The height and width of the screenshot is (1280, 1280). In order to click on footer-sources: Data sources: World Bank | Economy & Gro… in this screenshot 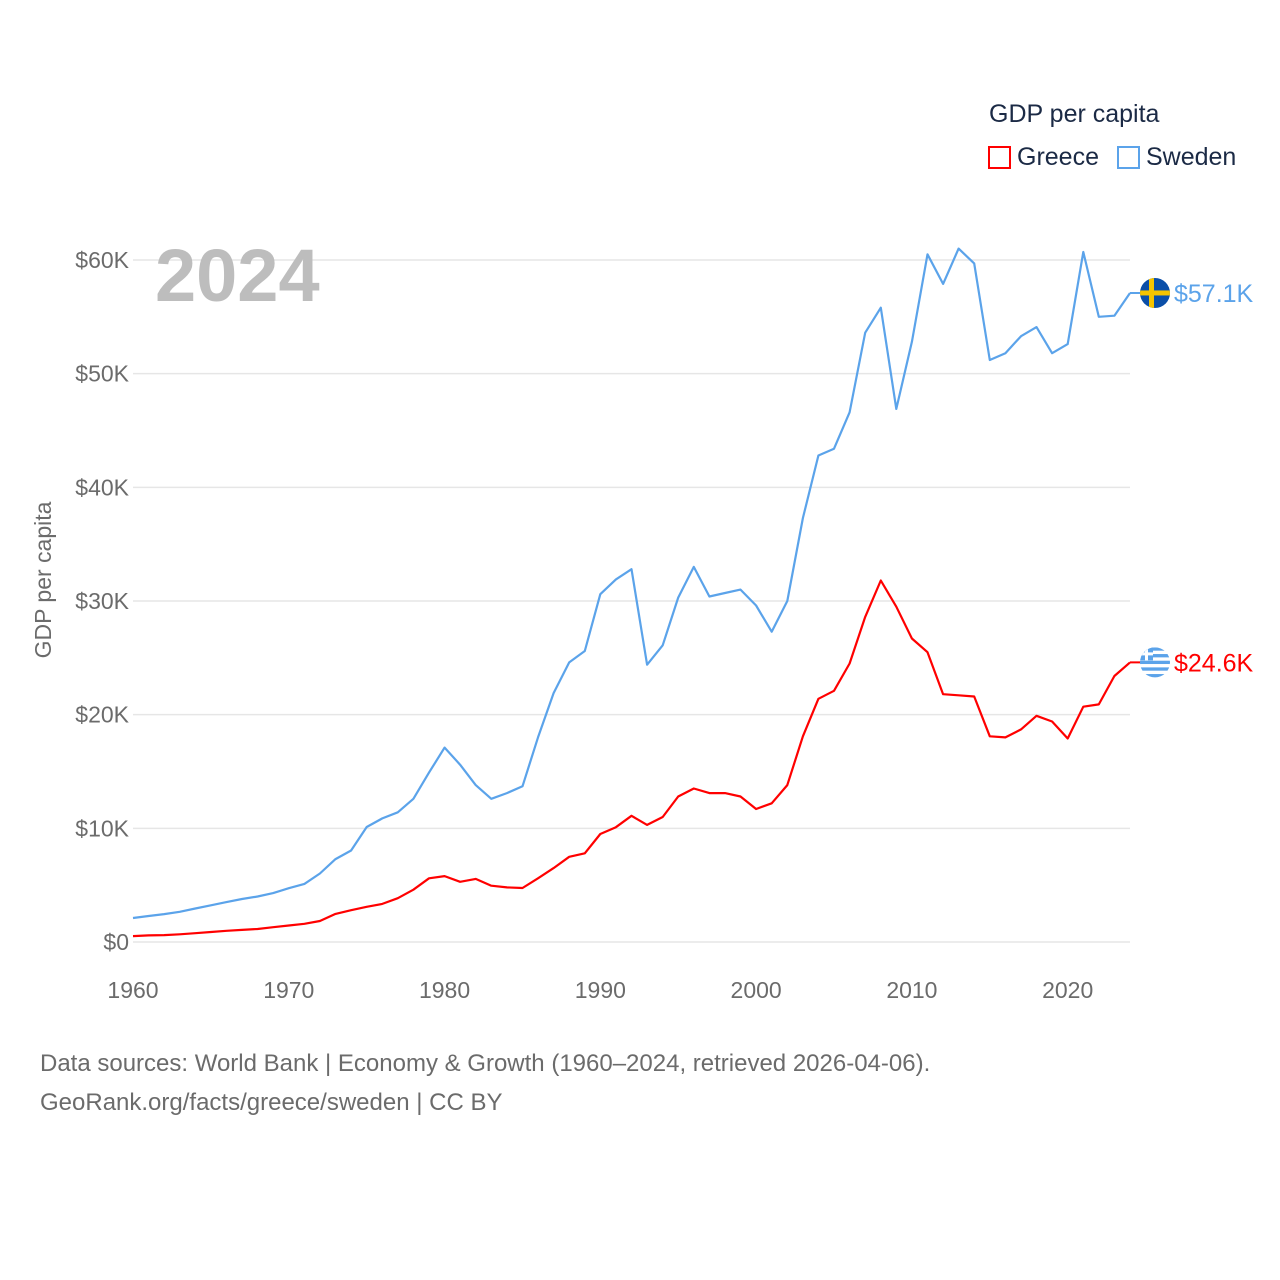, I will do `click(485, 1063)`.